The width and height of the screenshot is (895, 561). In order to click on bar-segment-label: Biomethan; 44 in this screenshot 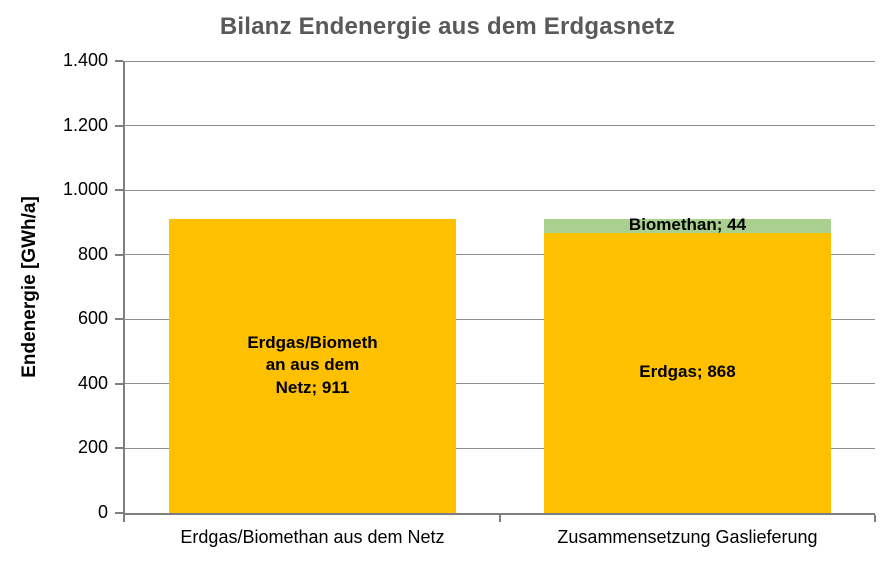, I will do `click(687, 225)`.